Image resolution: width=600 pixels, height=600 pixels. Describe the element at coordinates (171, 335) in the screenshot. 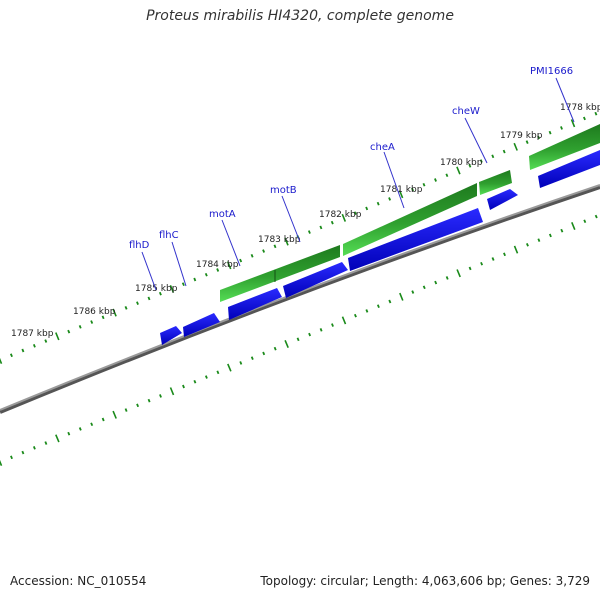

I see `gene-arrow-flhd` at that location.